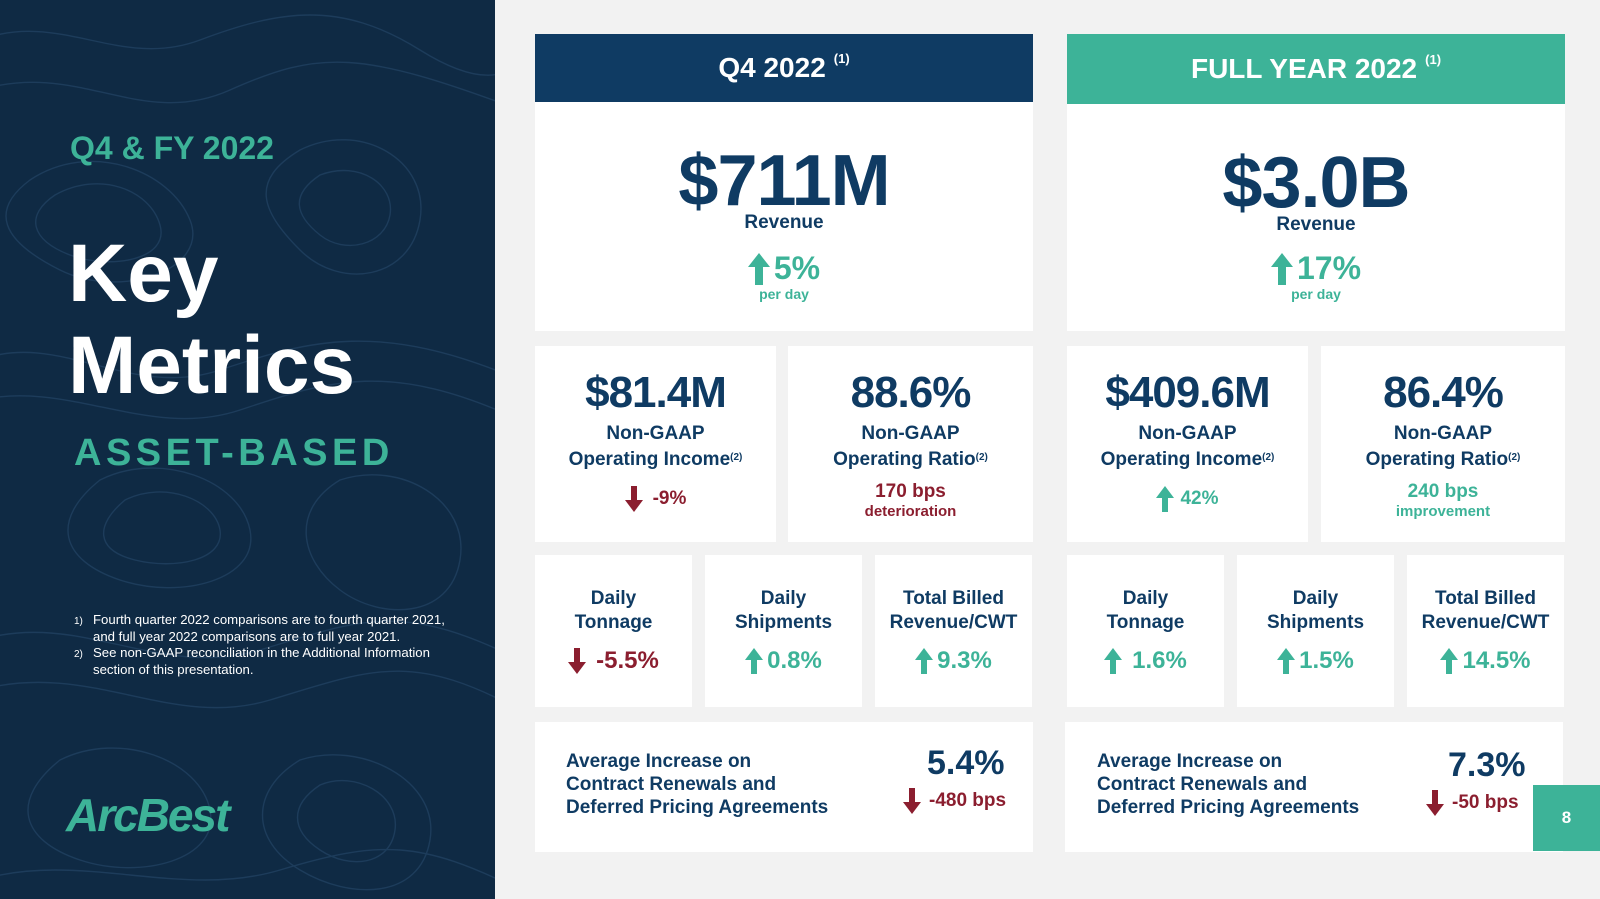  Describe the element at coordinates (697, 807) in the screenshot. I see `q4-pricing-label-line3: Deferred Pricing Agreements` at that location.